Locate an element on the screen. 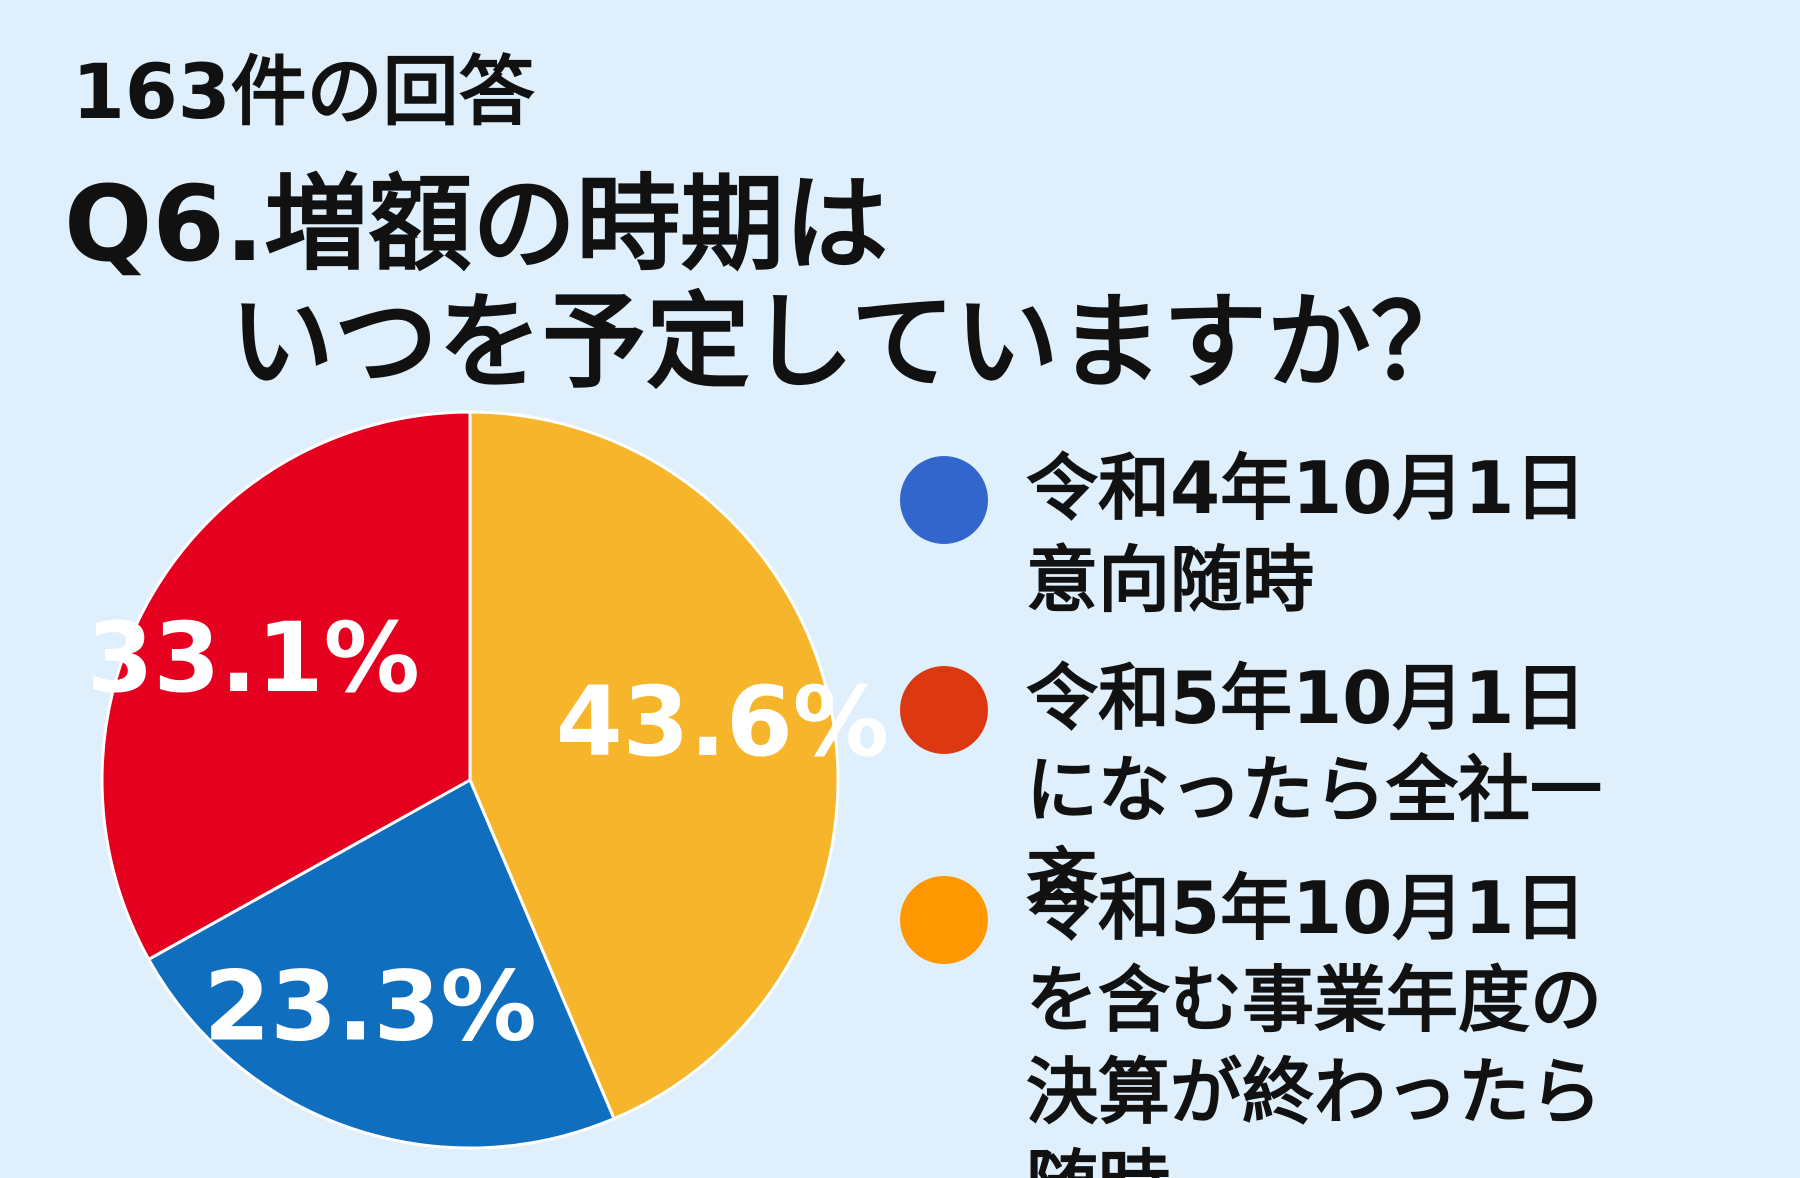 Image resolution: width=1800 pixels, height=1178 pixels. pie-slice-label: 33.1% is located at coordinates (253, 658).